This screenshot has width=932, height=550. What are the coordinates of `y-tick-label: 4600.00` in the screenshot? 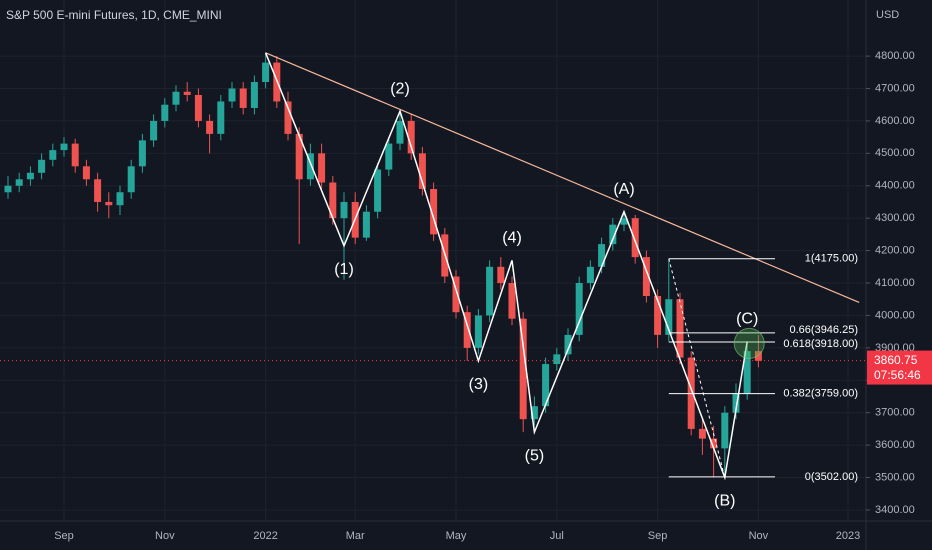 It's located at (895, 121).